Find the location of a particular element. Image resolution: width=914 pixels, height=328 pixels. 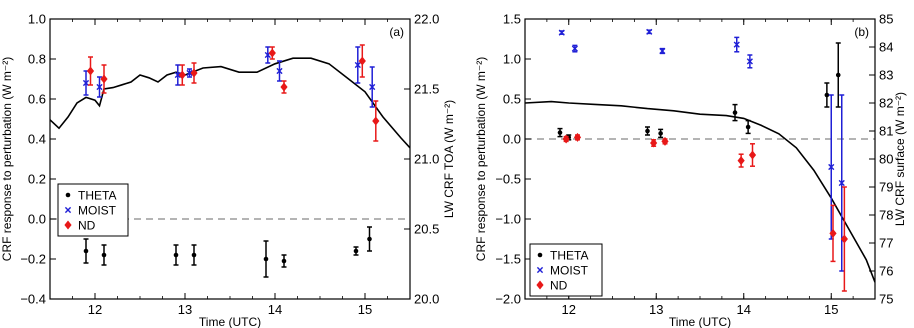

y2-tick-label: 84 is located at coordinates (886, 47).